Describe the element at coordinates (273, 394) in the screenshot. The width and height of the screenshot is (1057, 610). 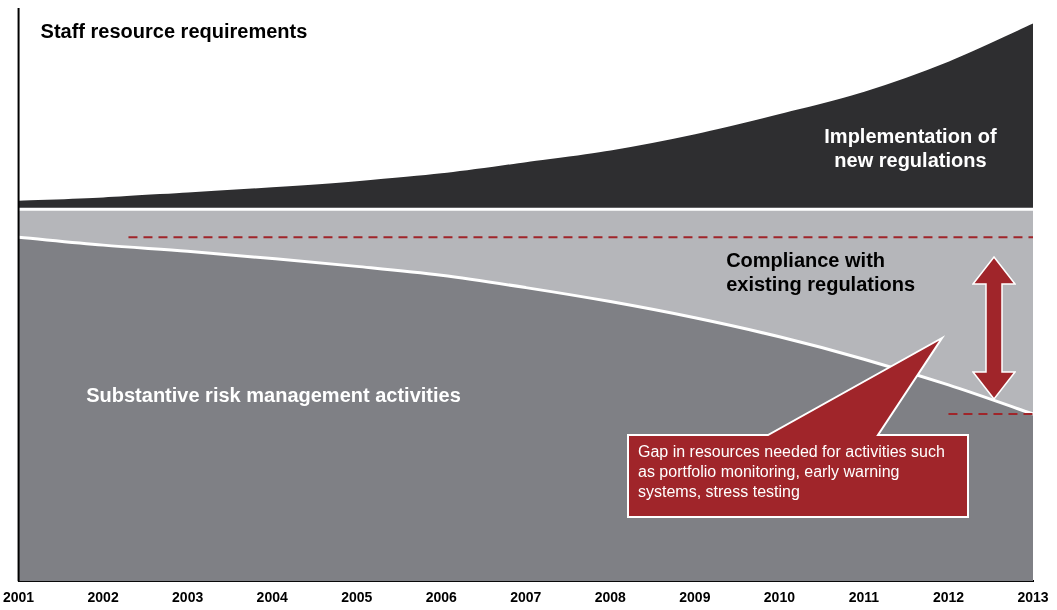
I see `series-label: Substantive risk management activities` at that location.